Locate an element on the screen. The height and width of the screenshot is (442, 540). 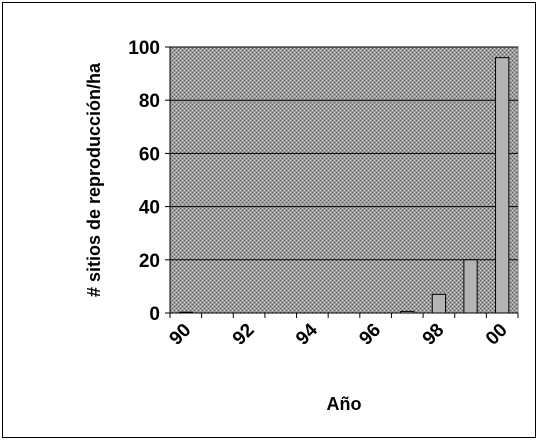
y-tick-label: 80 is located at coordinates (149, 101).